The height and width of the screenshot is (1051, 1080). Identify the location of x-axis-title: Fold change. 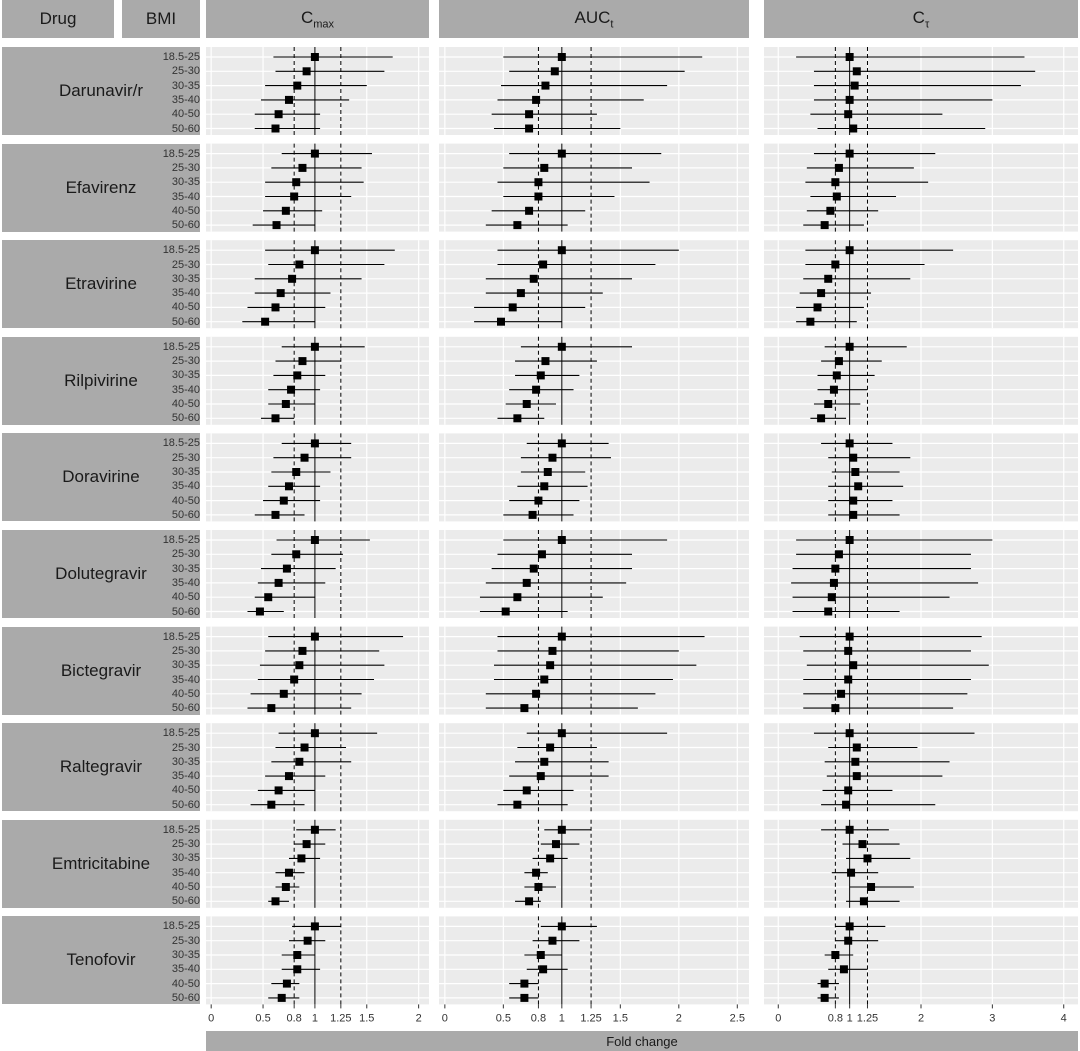
(642, 1041).